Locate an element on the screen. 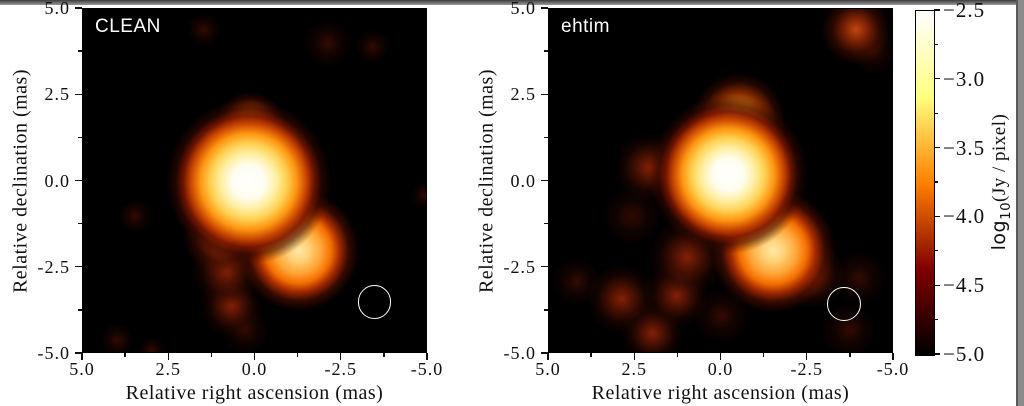 Image resolution: width=1024 pixels, height=406 pixels. colorbar-tick-label: −4.0 is located at coordinates (964, 216).